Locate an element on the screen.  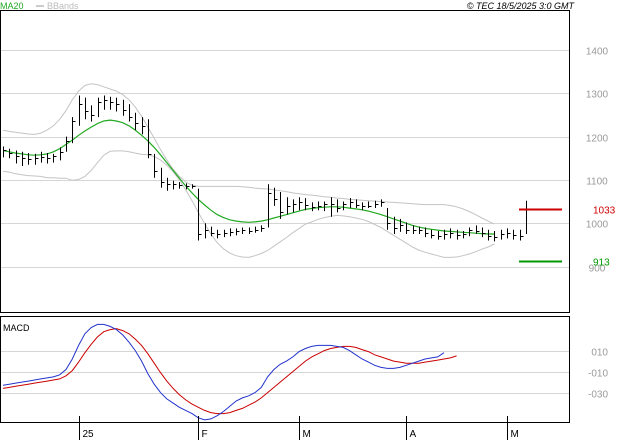
macd-ytick-label: -030 is located at coordinates (598, 395).